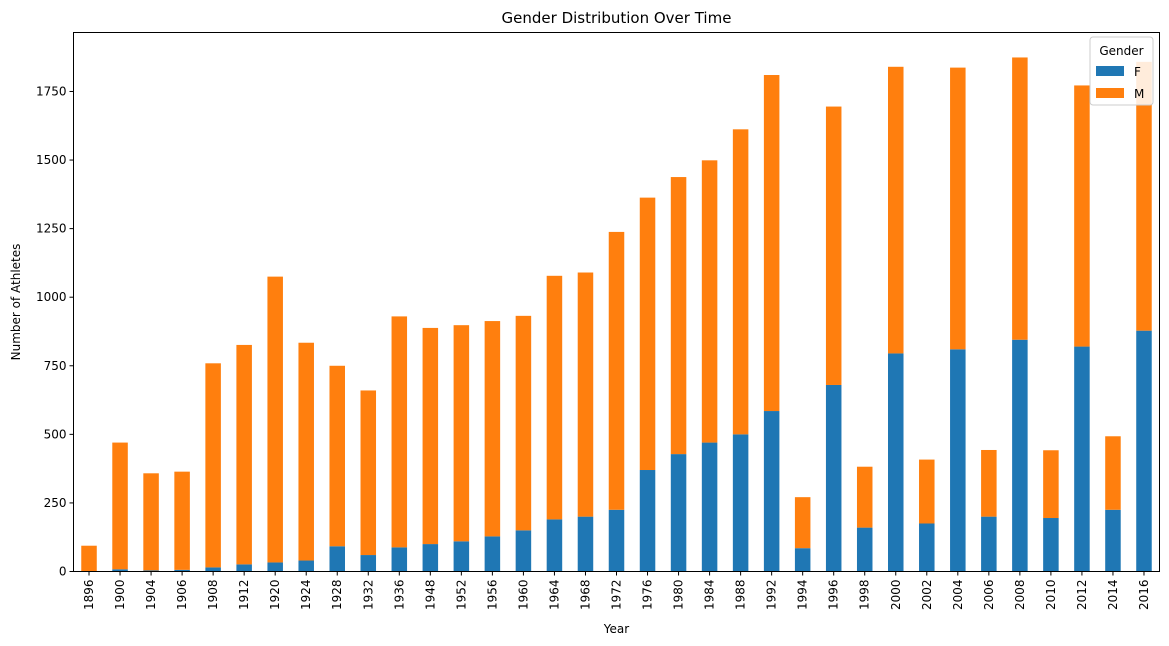  What do you see at coordinates (182, 595) in the screenshot?
I see `x-tick-label: 1906` at bounding box center [182, 595].